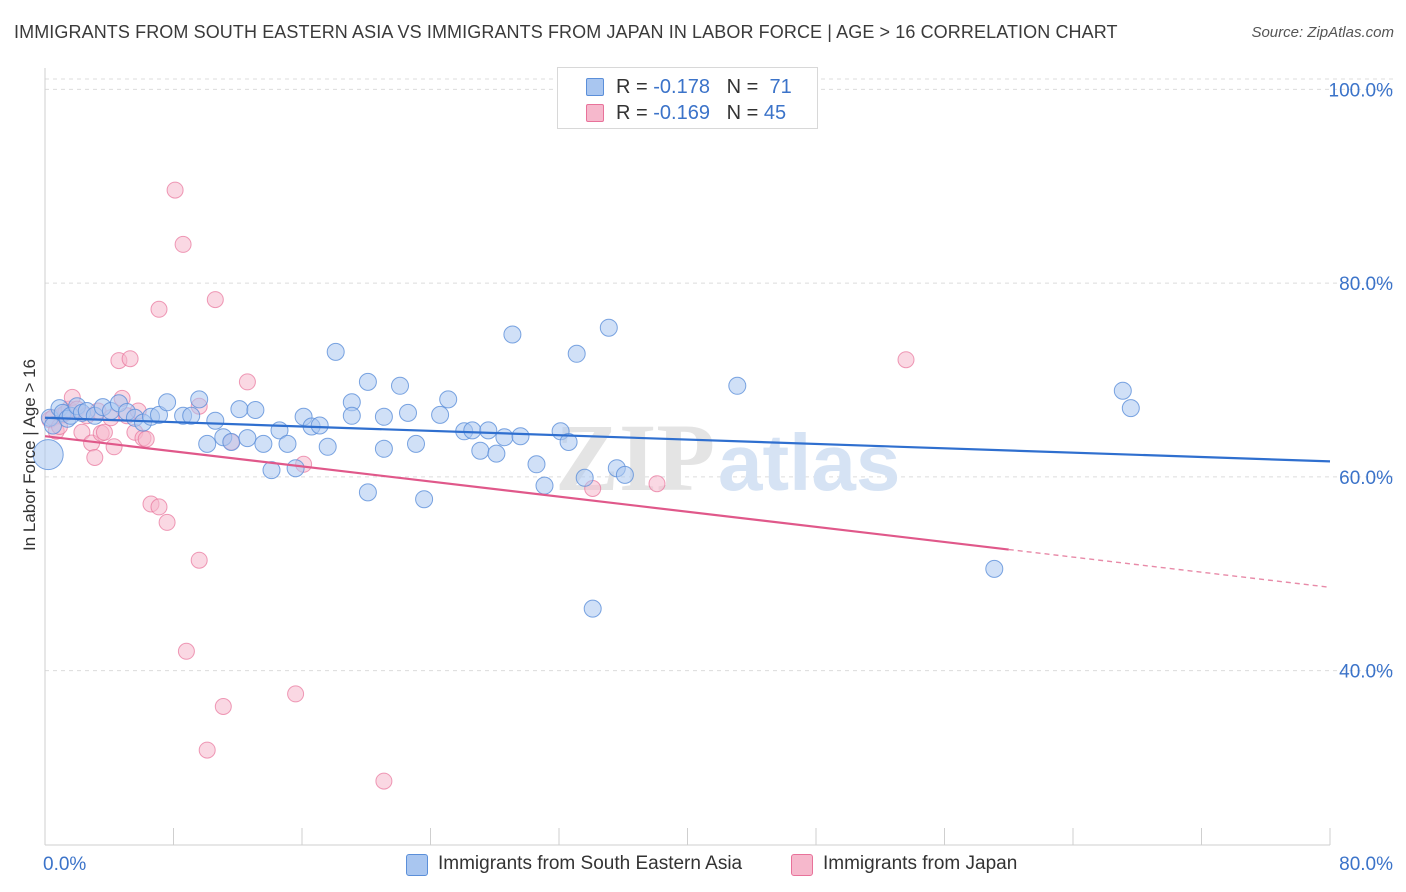 The image size is (1406, 892). Describe the element at coordinates (635, 457) in the screenshot. I see `watermark-zip: ZIP` at that location.